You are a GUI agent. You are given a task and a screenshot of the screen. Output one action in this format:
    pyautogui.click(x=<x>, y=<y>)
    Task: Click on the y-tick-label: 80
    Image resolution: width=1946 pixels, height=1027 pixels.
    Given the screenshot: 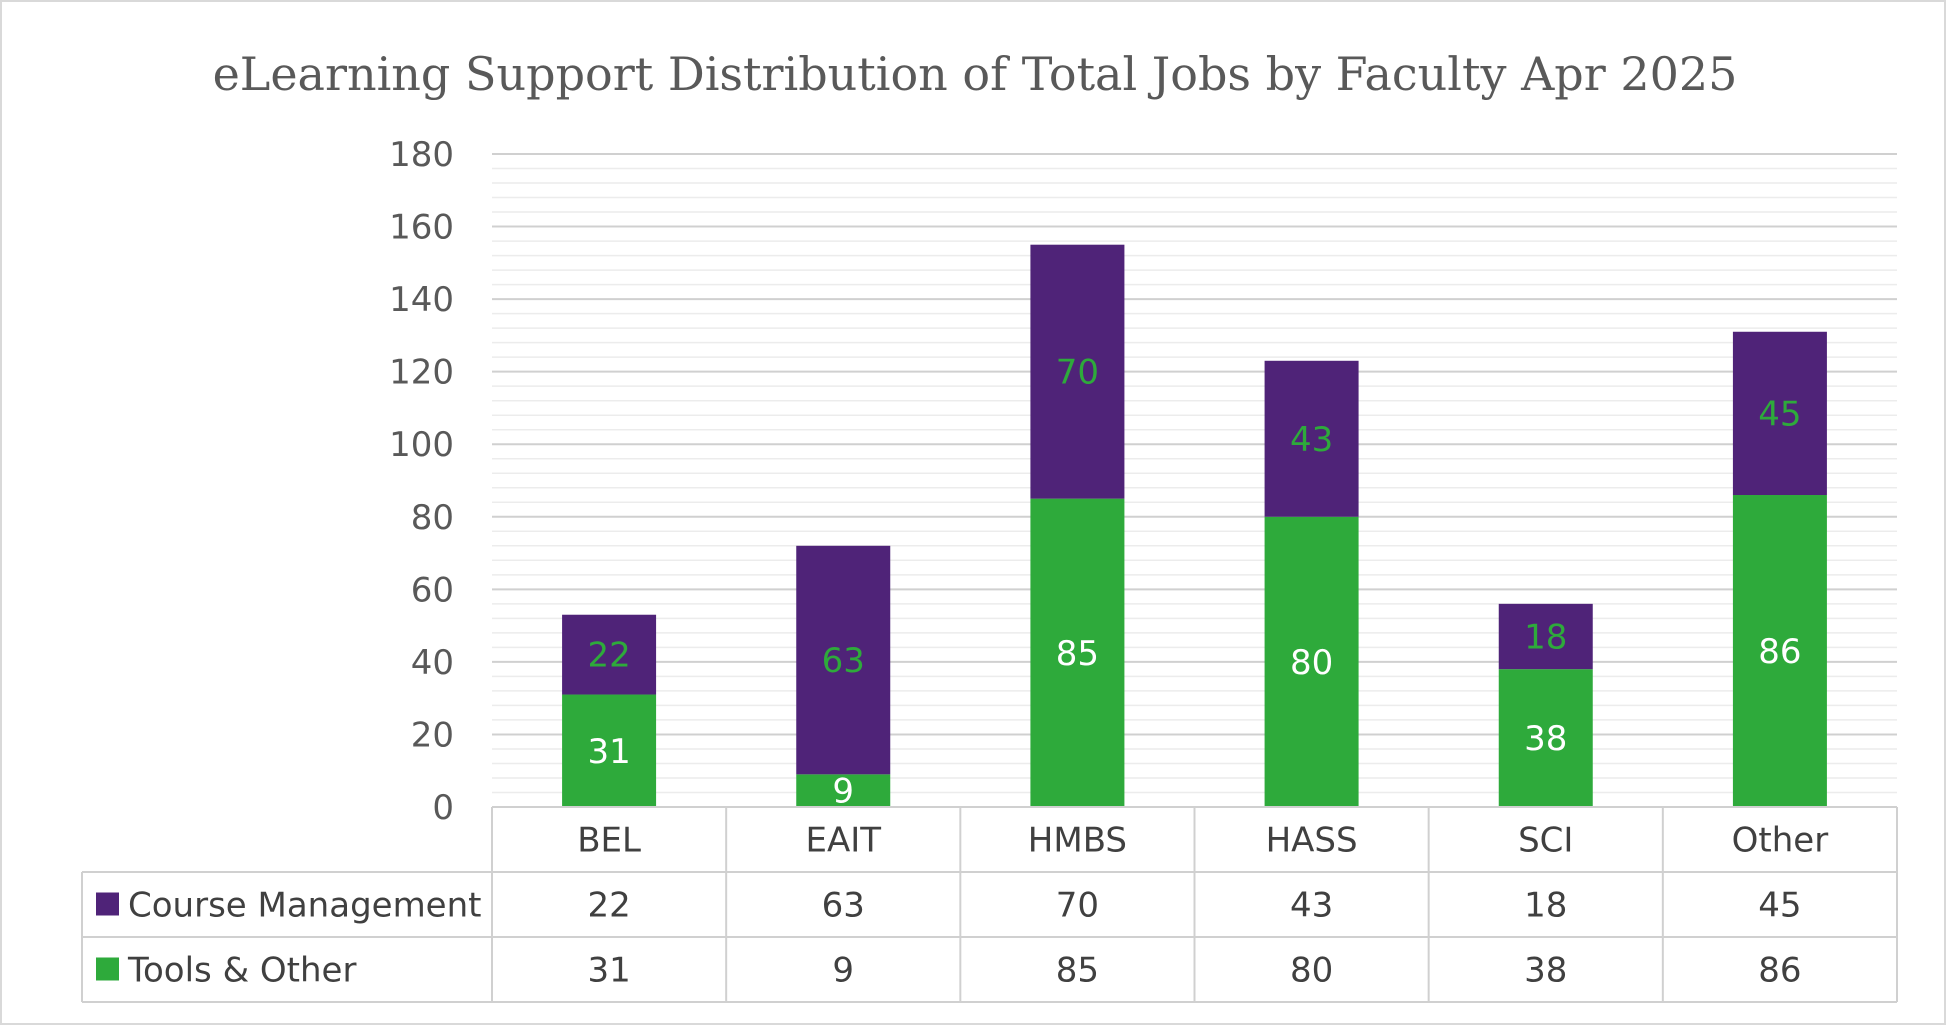 What is the action you would take?
    pyautogui.click(x=432, y=518)
    